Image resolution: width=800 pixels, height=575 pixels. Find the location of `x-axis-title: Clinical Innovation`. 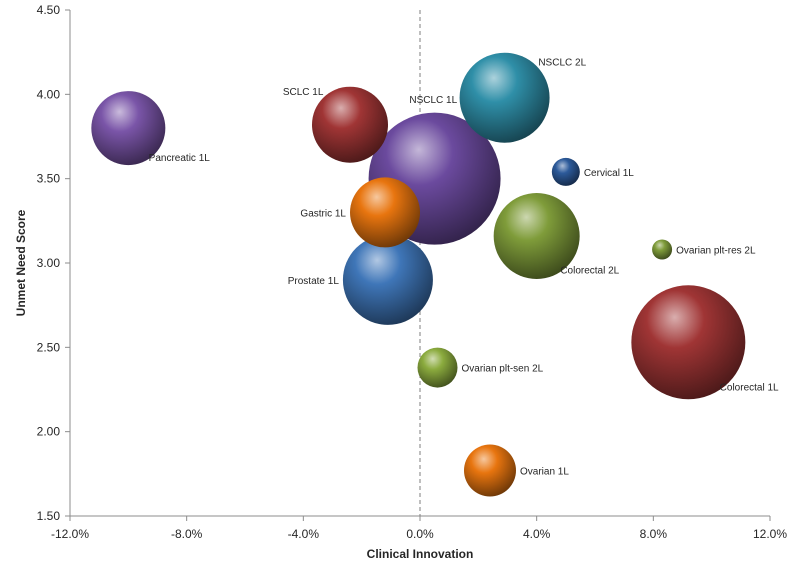

x-axis-title: Clinical Innovation is located at coordinates (420, 554).